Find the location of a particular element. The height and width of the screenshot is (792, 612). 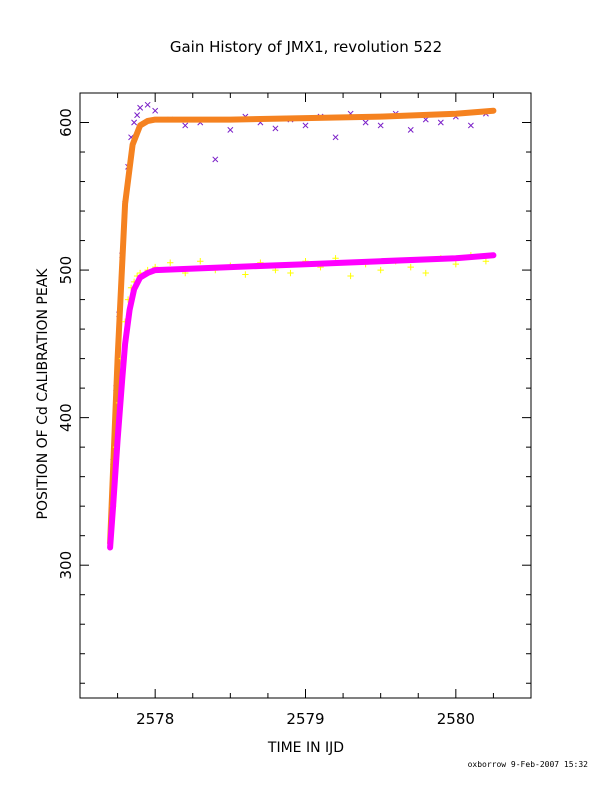

plot-credit: oxborrow 9-Feb-2007 15:32 is located at coordinates (527, 764).